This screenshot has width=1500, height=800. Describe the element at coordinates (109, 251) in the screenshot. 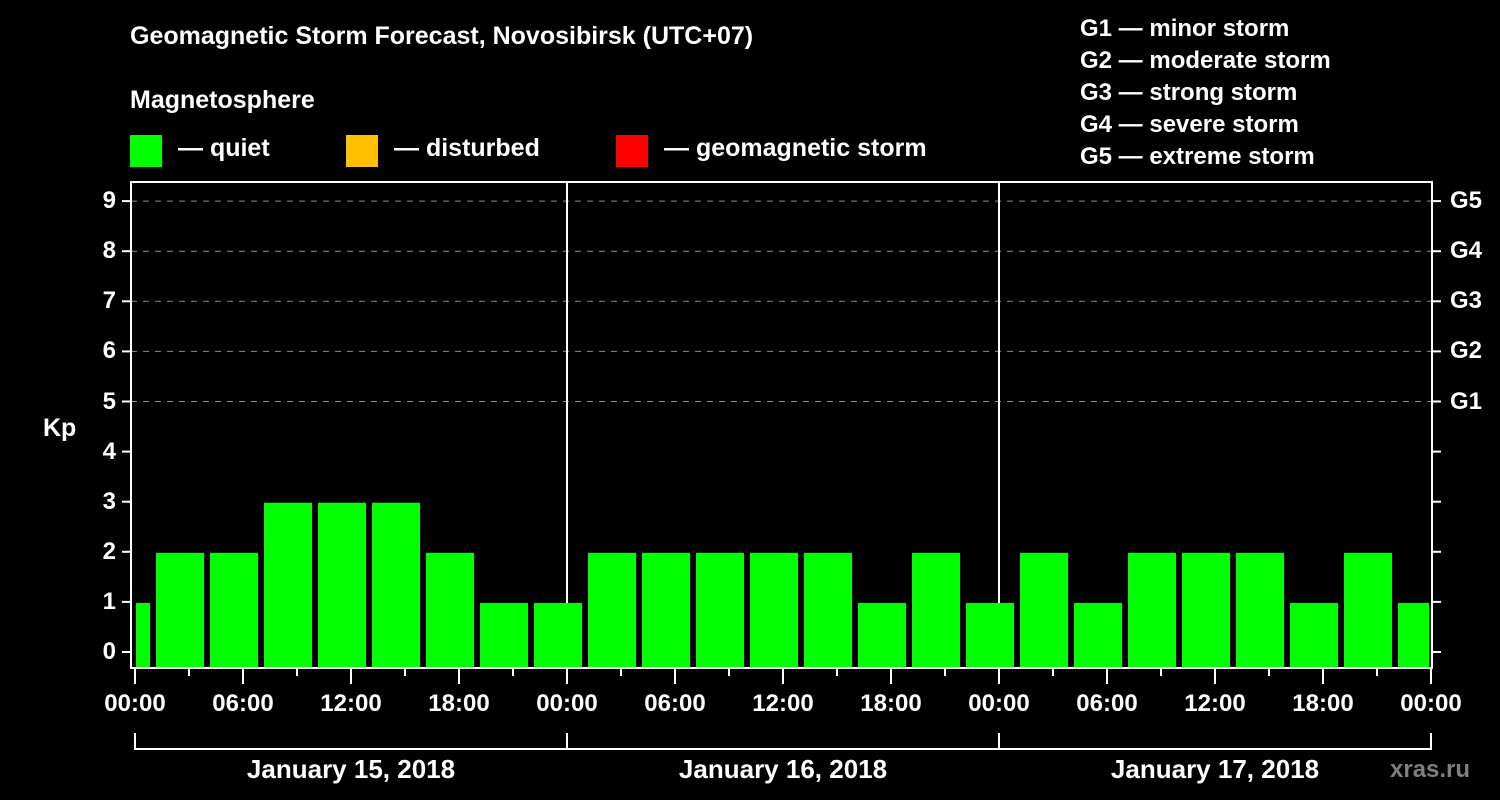

I see `y-tick-label: 8` at that location.